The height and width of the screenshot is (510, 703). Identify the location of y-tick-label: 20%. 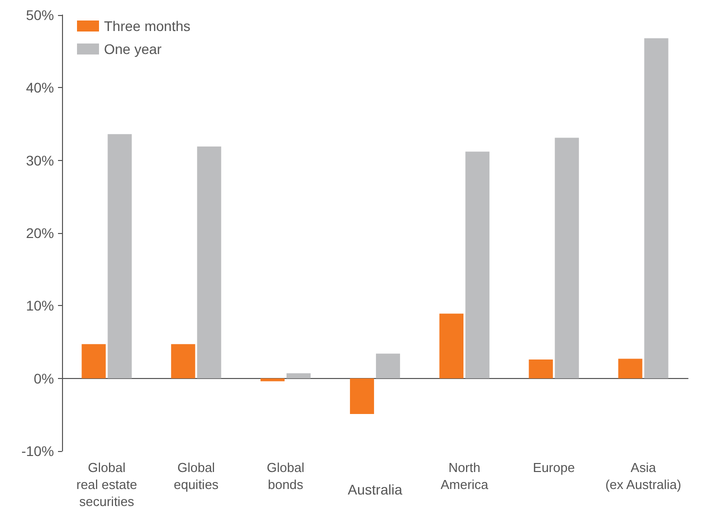
(40, 233).